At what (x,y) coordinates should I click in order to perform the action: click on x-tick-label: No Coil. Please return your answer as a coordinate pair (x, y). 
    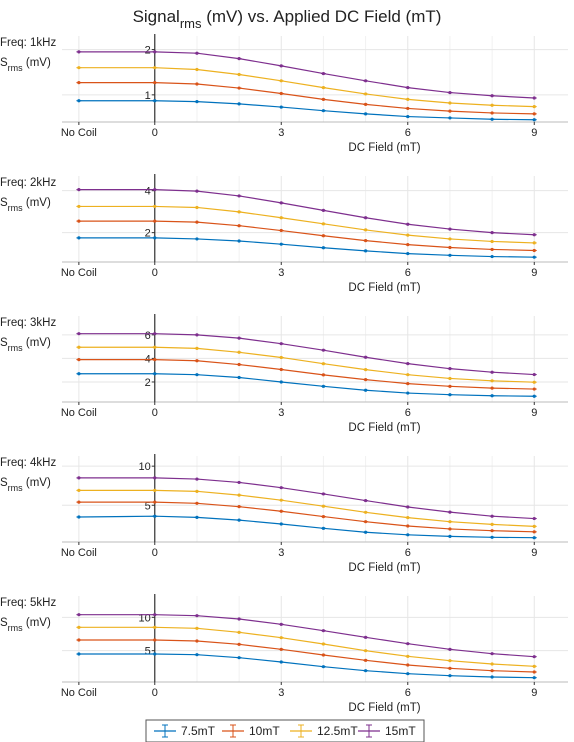
    Looking at the image, I should click on (79, 693).